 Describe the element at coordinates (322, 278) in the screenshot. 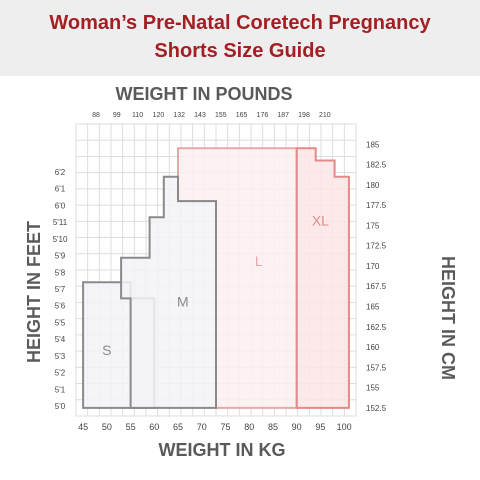

I see `size-region-xl` at that location.